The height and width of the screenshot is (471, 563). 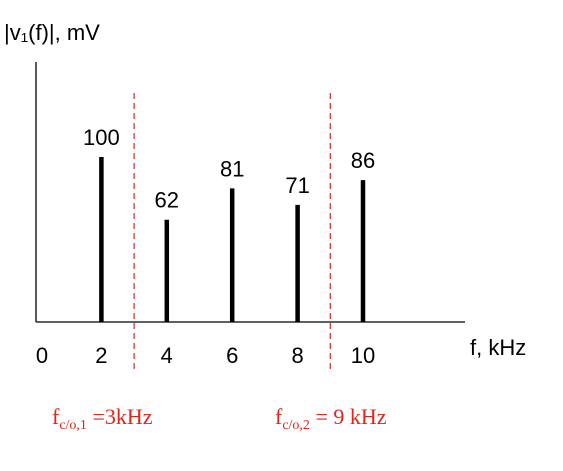 What do you see at coordinates (205, 355) in the screenshot?
I see `x-tick-labels: 0 2 4 6 8 10` at bounding box center [205, 355].